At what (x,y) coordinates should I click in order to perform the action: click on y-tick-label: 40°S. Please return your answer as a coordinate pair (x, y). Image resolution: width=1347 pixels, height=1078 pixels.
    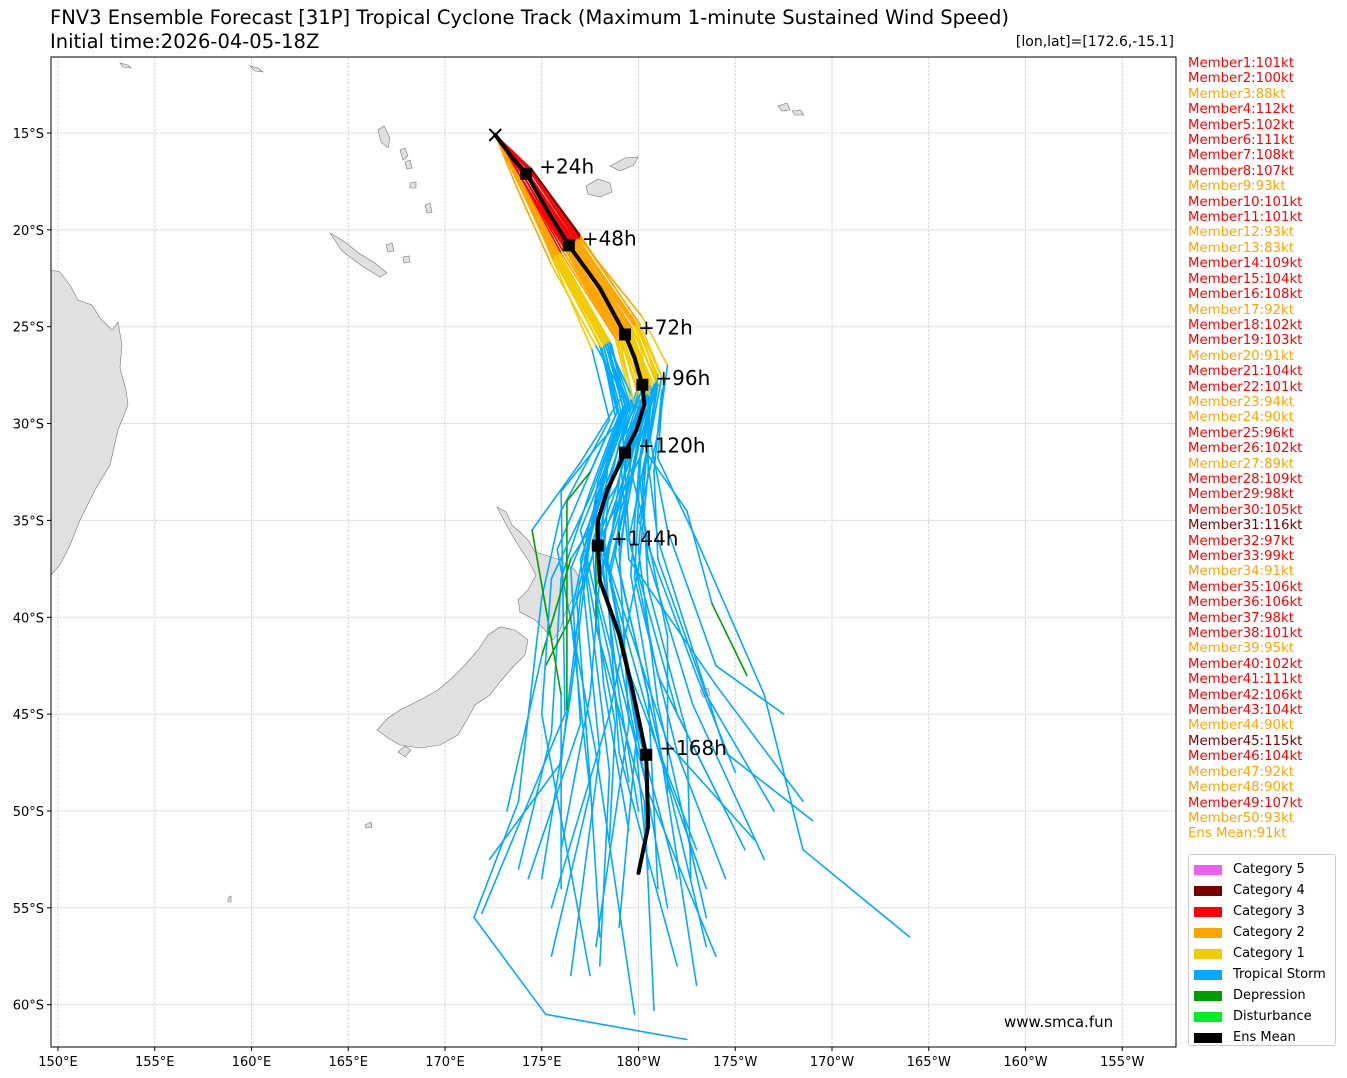
    Looking at the image, I should click on (28, 618).